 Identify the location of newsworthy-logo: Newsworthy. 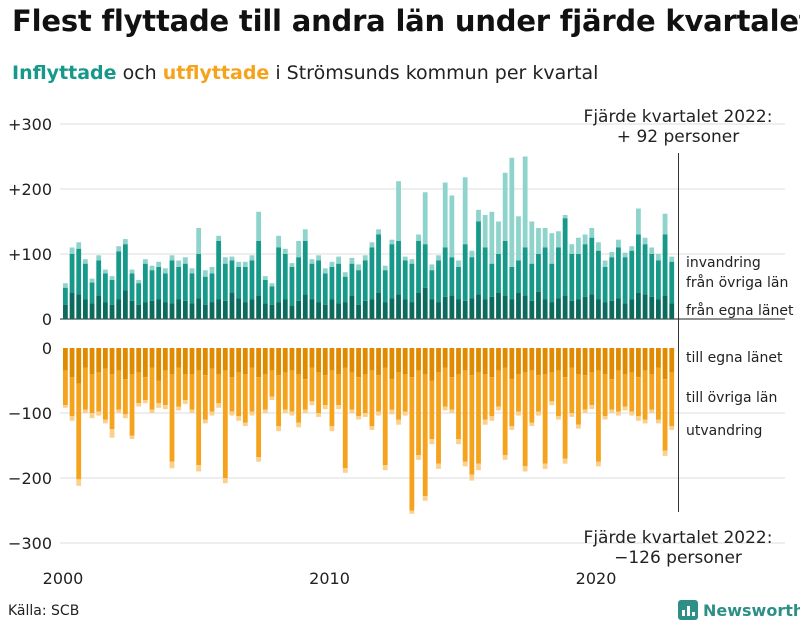
(739, 610).